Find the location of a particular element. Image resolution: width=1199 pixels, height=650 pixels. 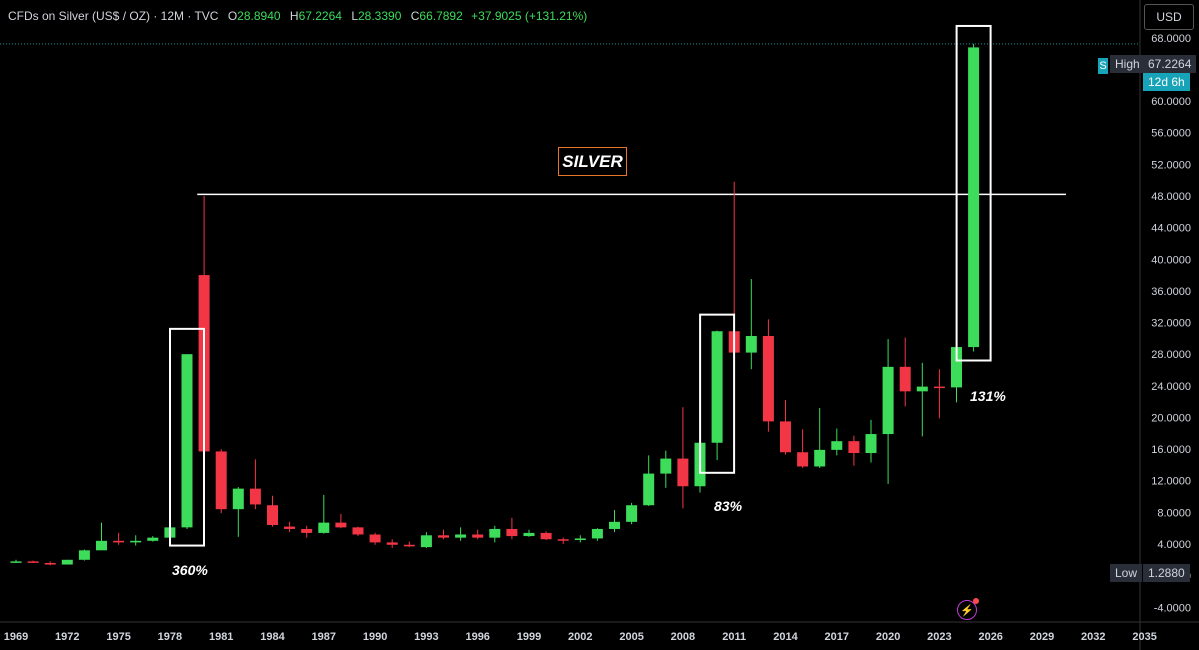

currency-button: USD is located at coordinates (1169, 17).